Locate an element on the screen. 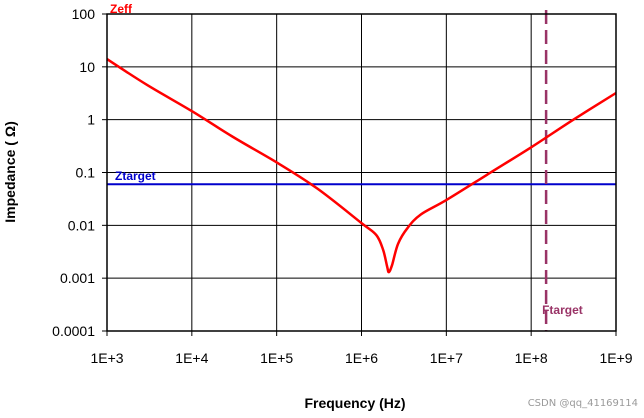  ztarget-label: Ztarget is located at coordinates (135, 176).